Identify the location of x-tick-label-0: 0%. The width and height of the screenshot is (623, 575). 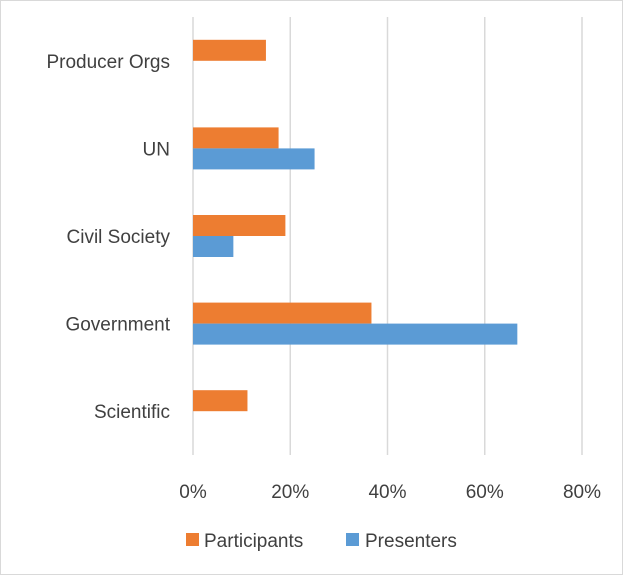
(193, 492).